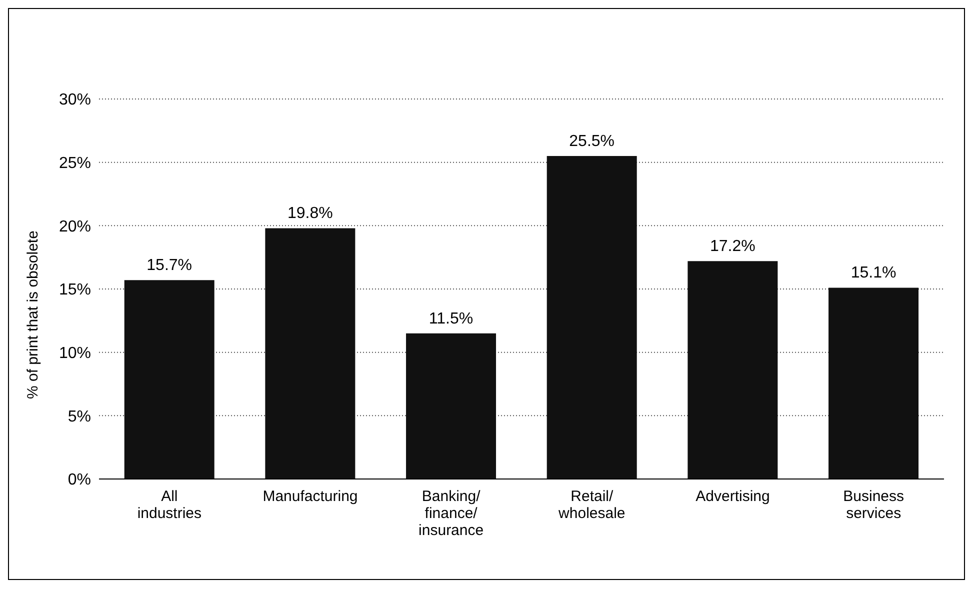  What do you see at coordinates (592, 505) in the screenshot?
I see `x-tick-label: Retail/wholesale` at bounding box center [592, 505].